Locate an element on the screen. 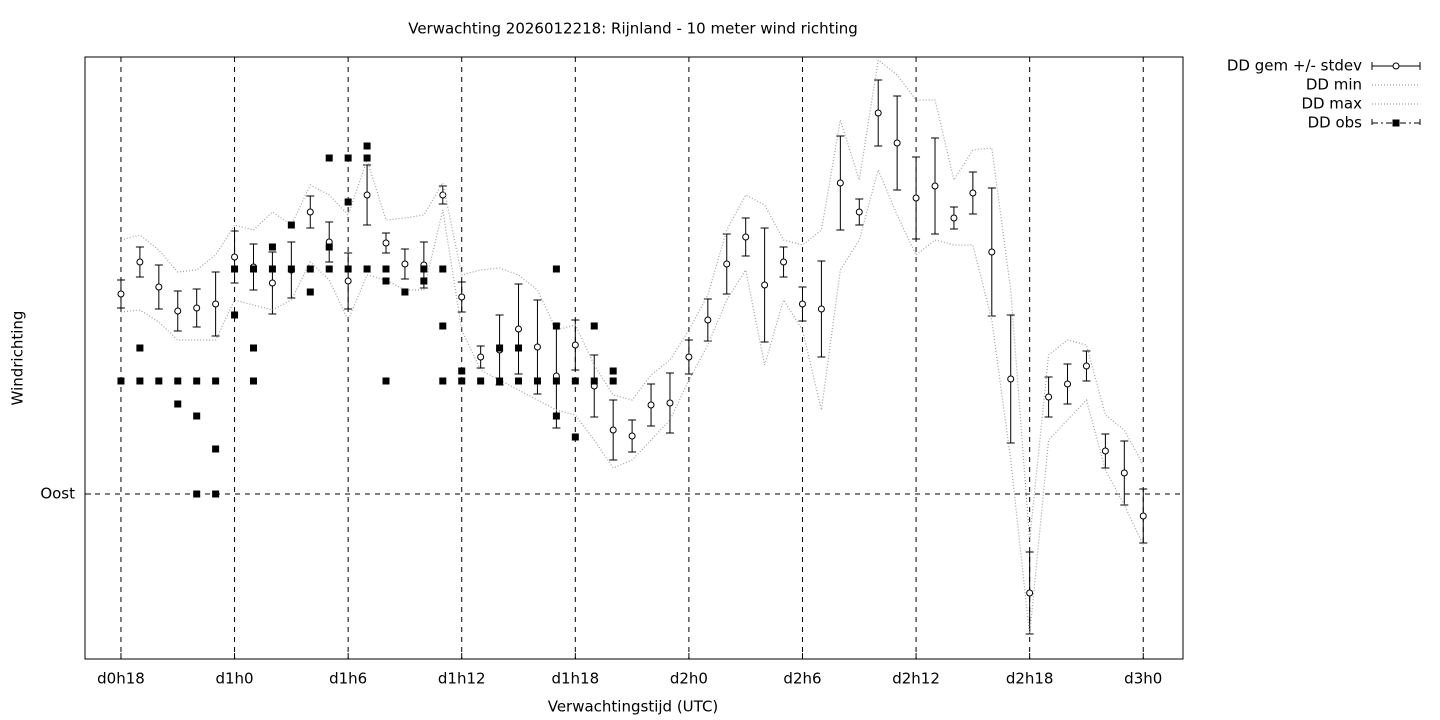 The width and height of the screenshot is (1440, 720). x-tick-label: d1h12 is located at coordinates (462, 679).